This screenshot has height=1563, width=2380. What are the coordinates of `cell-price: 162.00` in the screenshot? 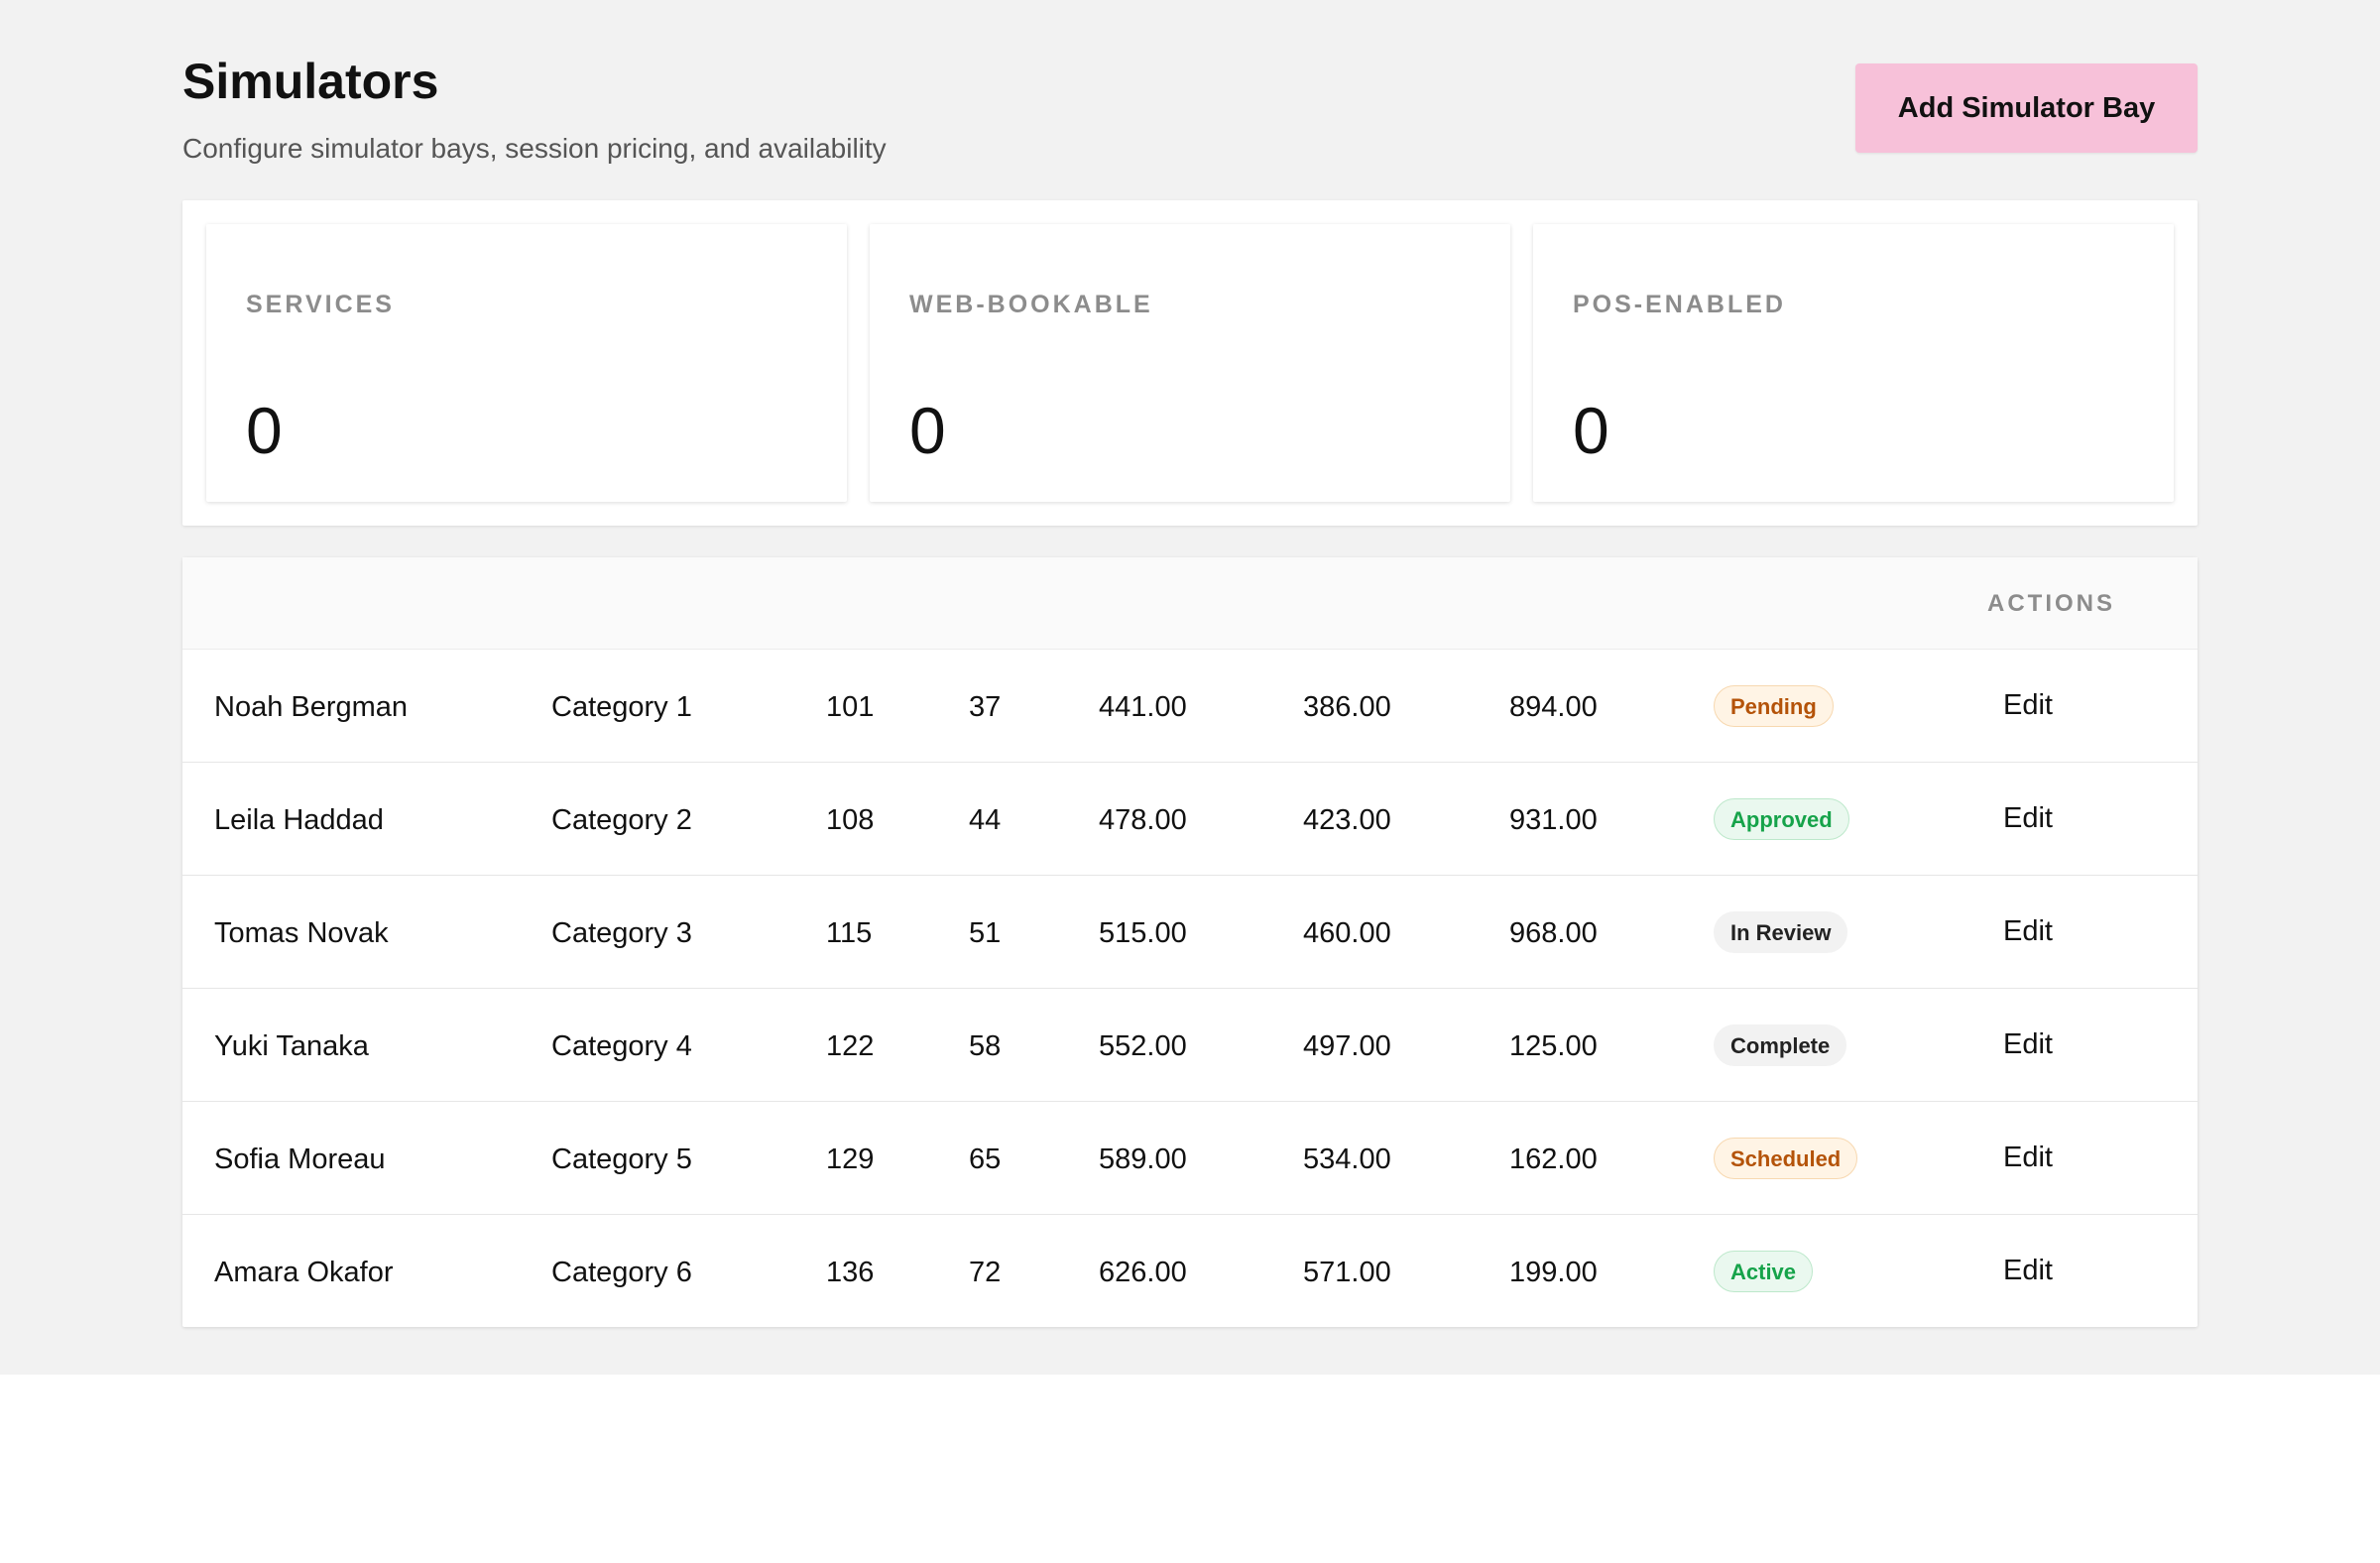 It's located at (1553, 1159).